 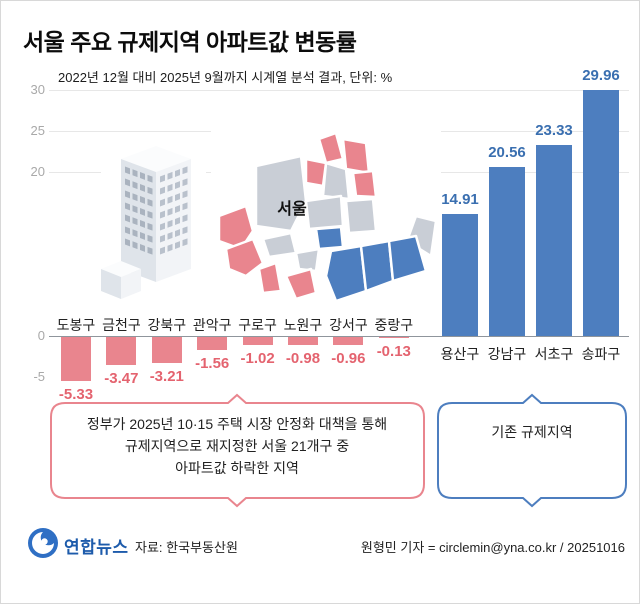 I want to click on bar-category-label: 관악구, so click(x=212, y=325).